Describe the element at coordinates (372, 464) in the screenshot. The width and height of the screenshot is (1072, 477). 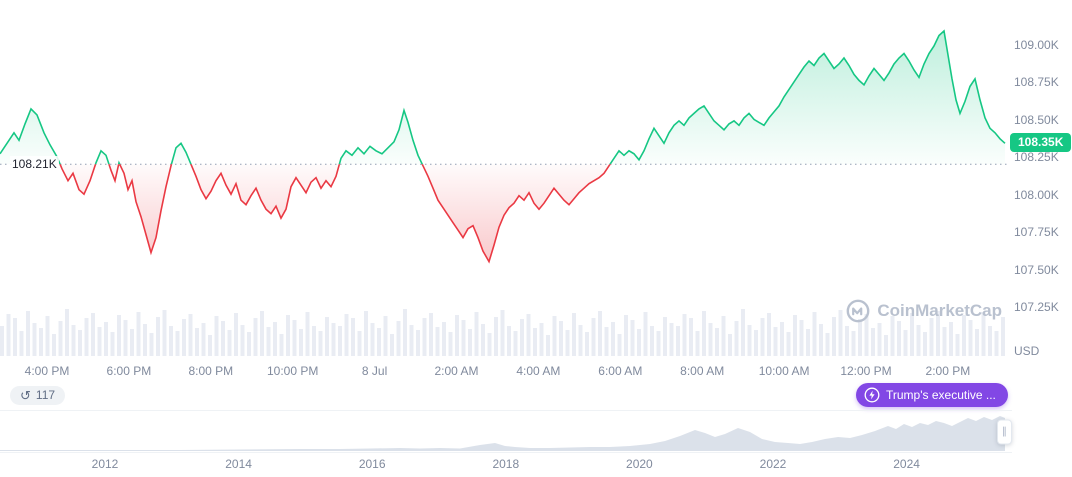
I see `timeline-year-label: 2016` at that location.